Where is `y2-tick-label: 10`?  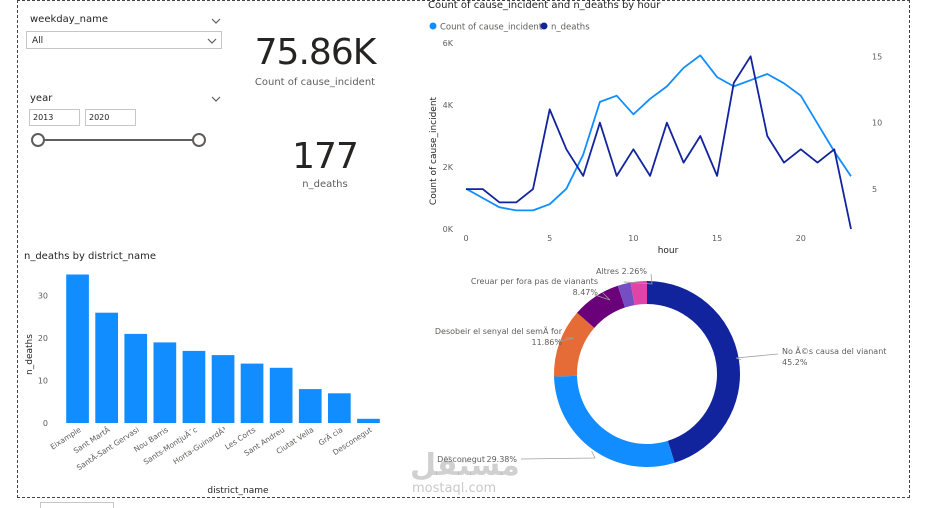
y2-tick-label: 10 is located at coordinates (877, 123).